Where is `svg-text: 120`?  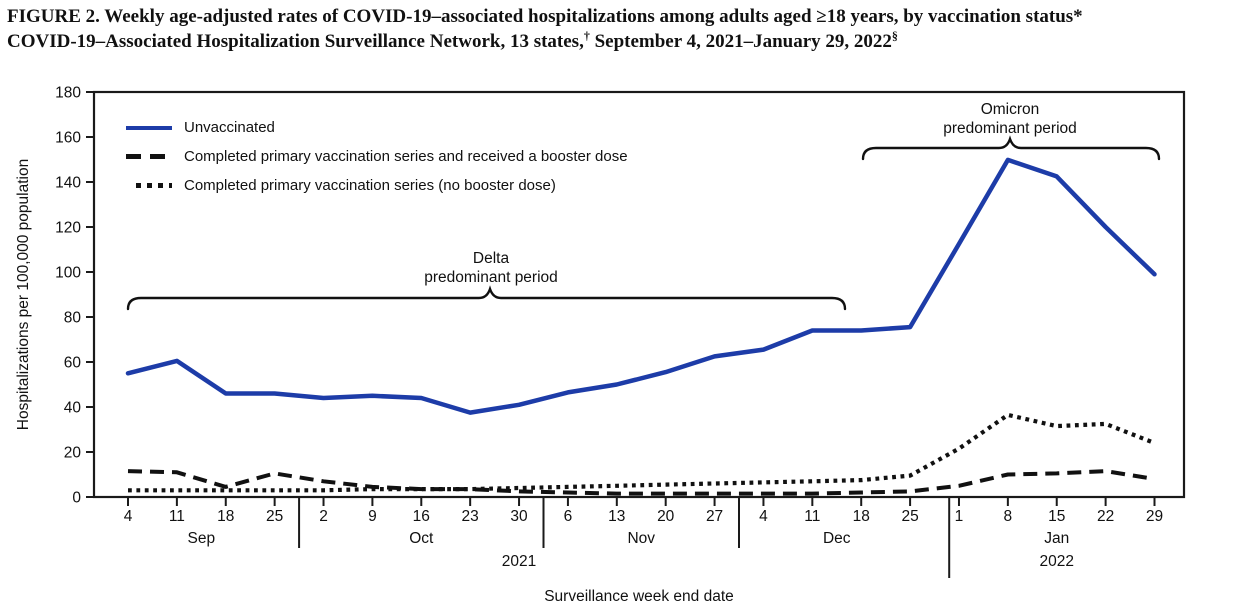 svg-text: 120 is located at coordinates (68, 228).